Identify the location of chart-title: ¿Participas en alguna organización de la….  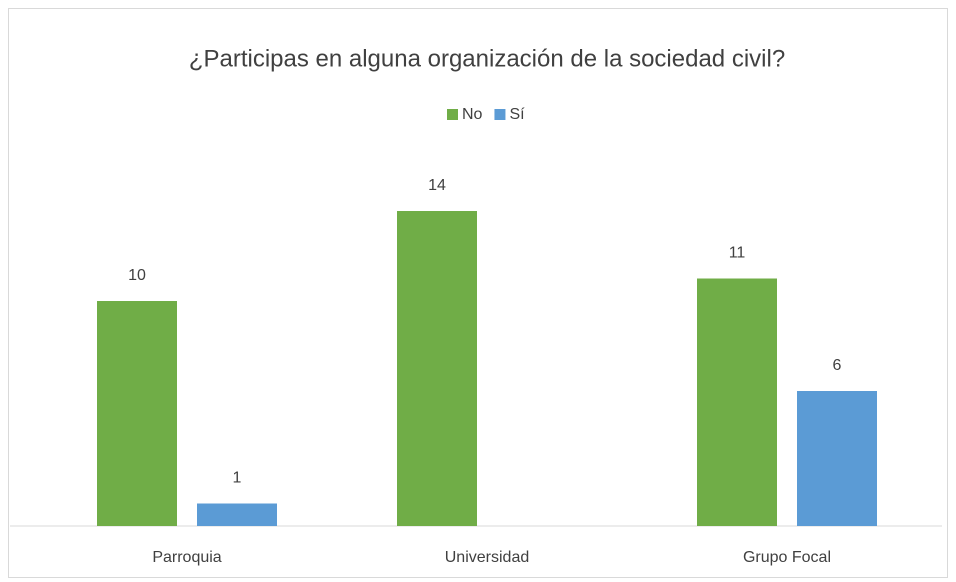
(487, 58).